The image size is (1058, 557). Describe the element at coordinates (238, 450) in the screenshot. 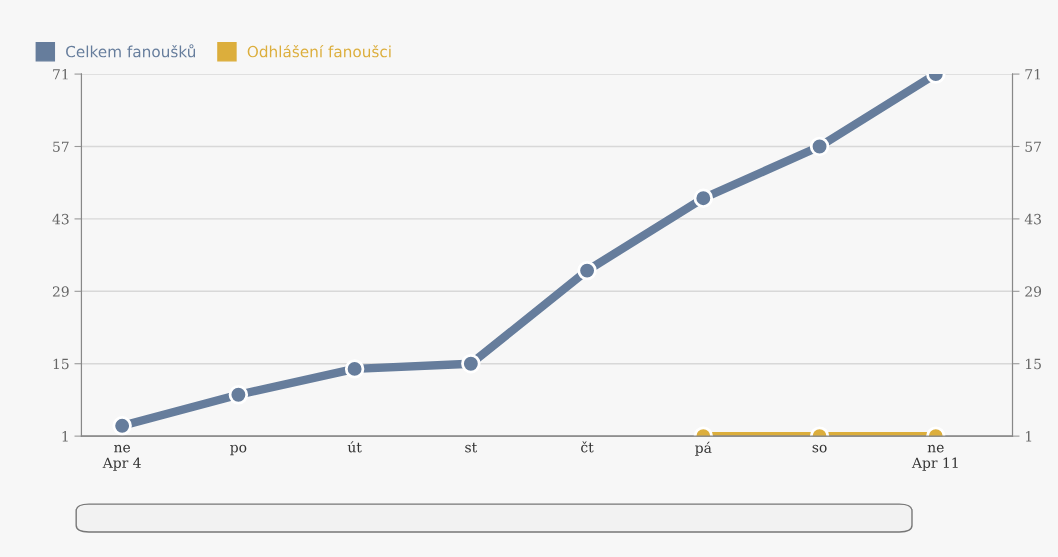

I see `x-tick-label: po` at that location.